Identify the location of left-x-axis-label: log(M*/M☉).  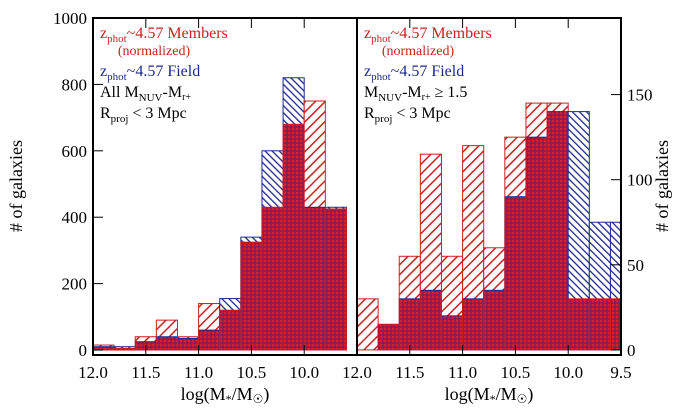
(225, 395).